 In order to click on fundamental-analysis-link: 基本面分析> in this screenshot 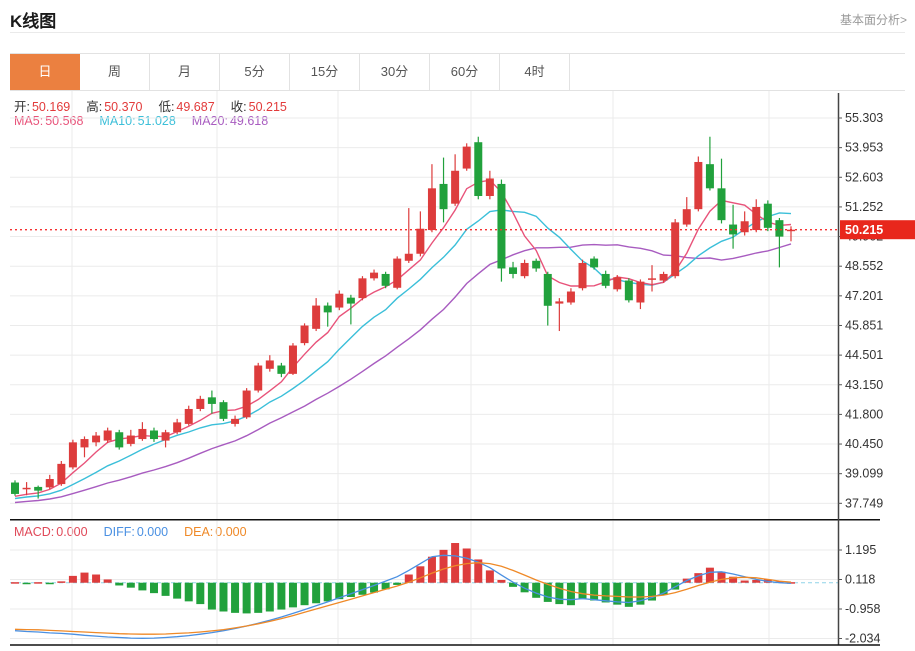, I will do `click(873, 20)`.